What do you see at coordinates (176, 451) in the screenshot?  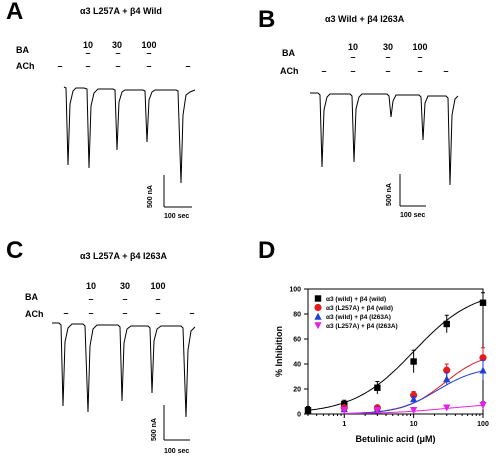 I see `scale-x-label-c: 100 sec` at bounding box center [176, 451].